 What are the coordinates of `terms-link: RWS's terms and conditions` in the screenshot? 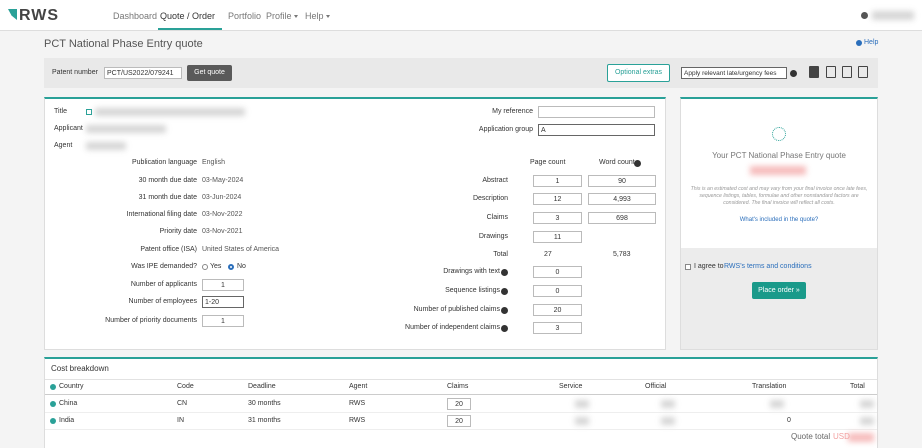 It's located at (768, 266).